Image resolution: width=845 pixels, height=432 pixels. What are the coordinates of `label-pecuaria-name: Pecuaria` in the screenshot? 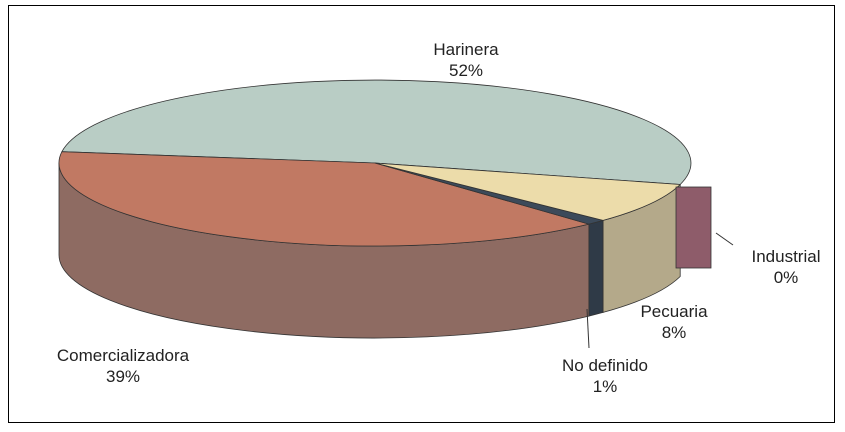 It's located at (674, 311).